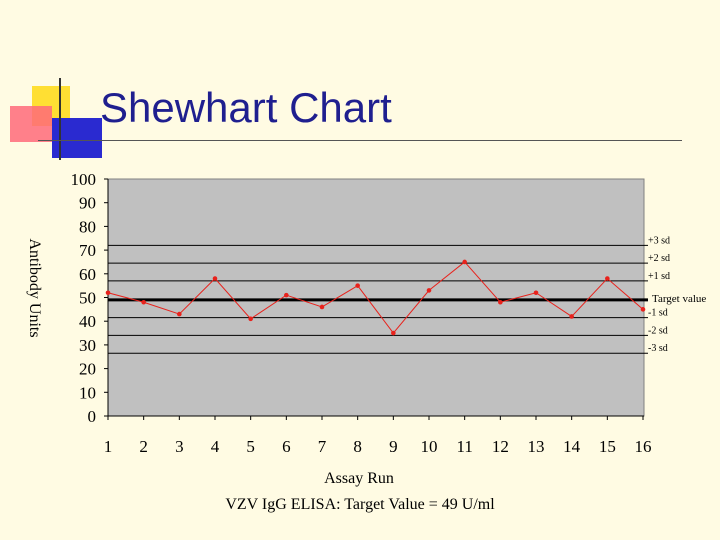  Describe the element at coordinates (87, 369) in the screenshot. I see `y-tick-label: 20` at that location.